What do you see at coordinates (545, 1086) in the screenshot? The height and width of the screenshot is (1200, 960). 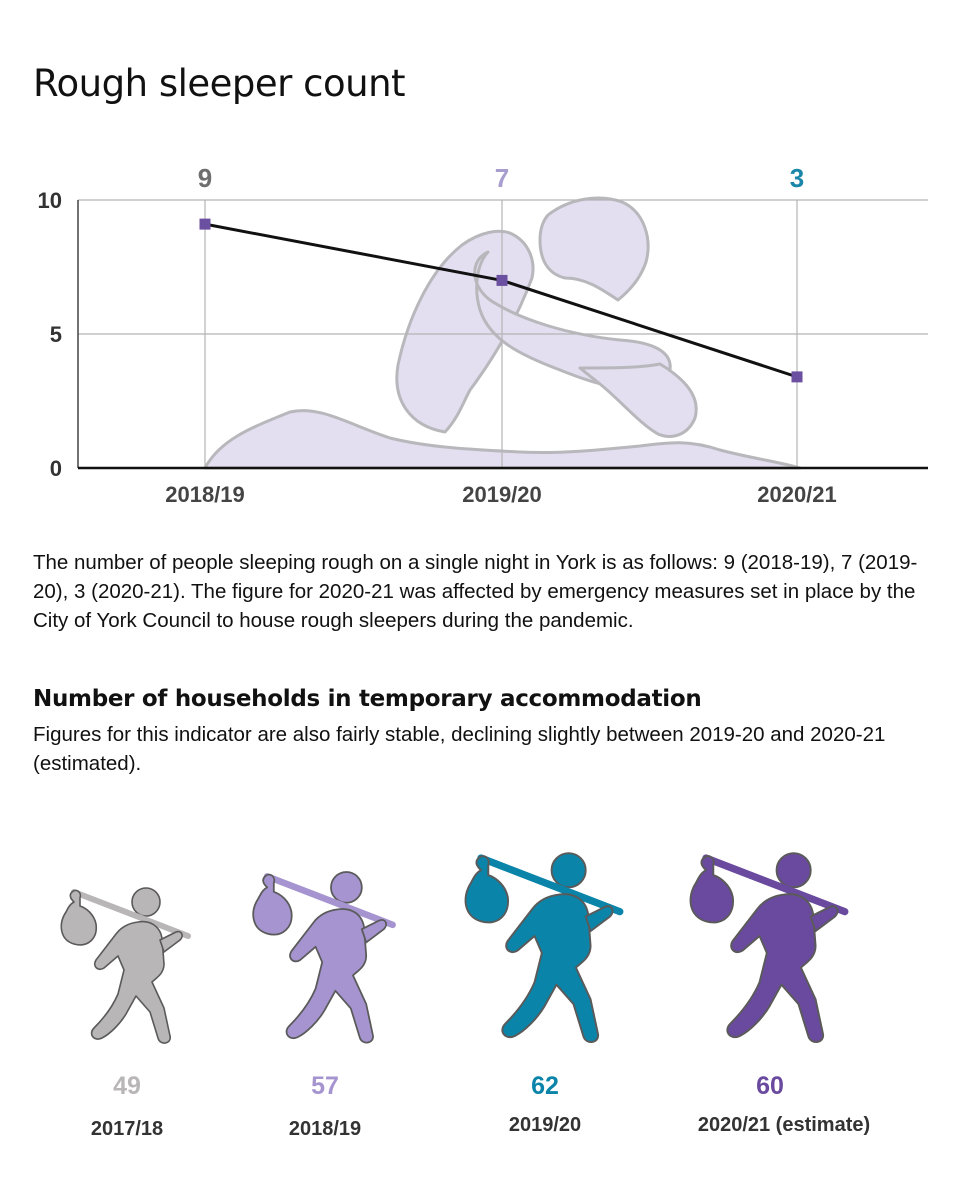 I see `household-value: 62` at bounding box center [545, 1086].